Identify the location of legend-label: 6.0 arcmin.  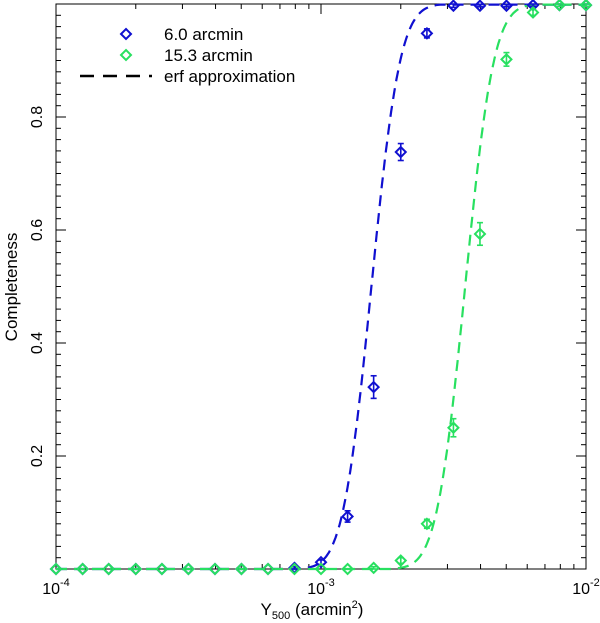
(203, 34).